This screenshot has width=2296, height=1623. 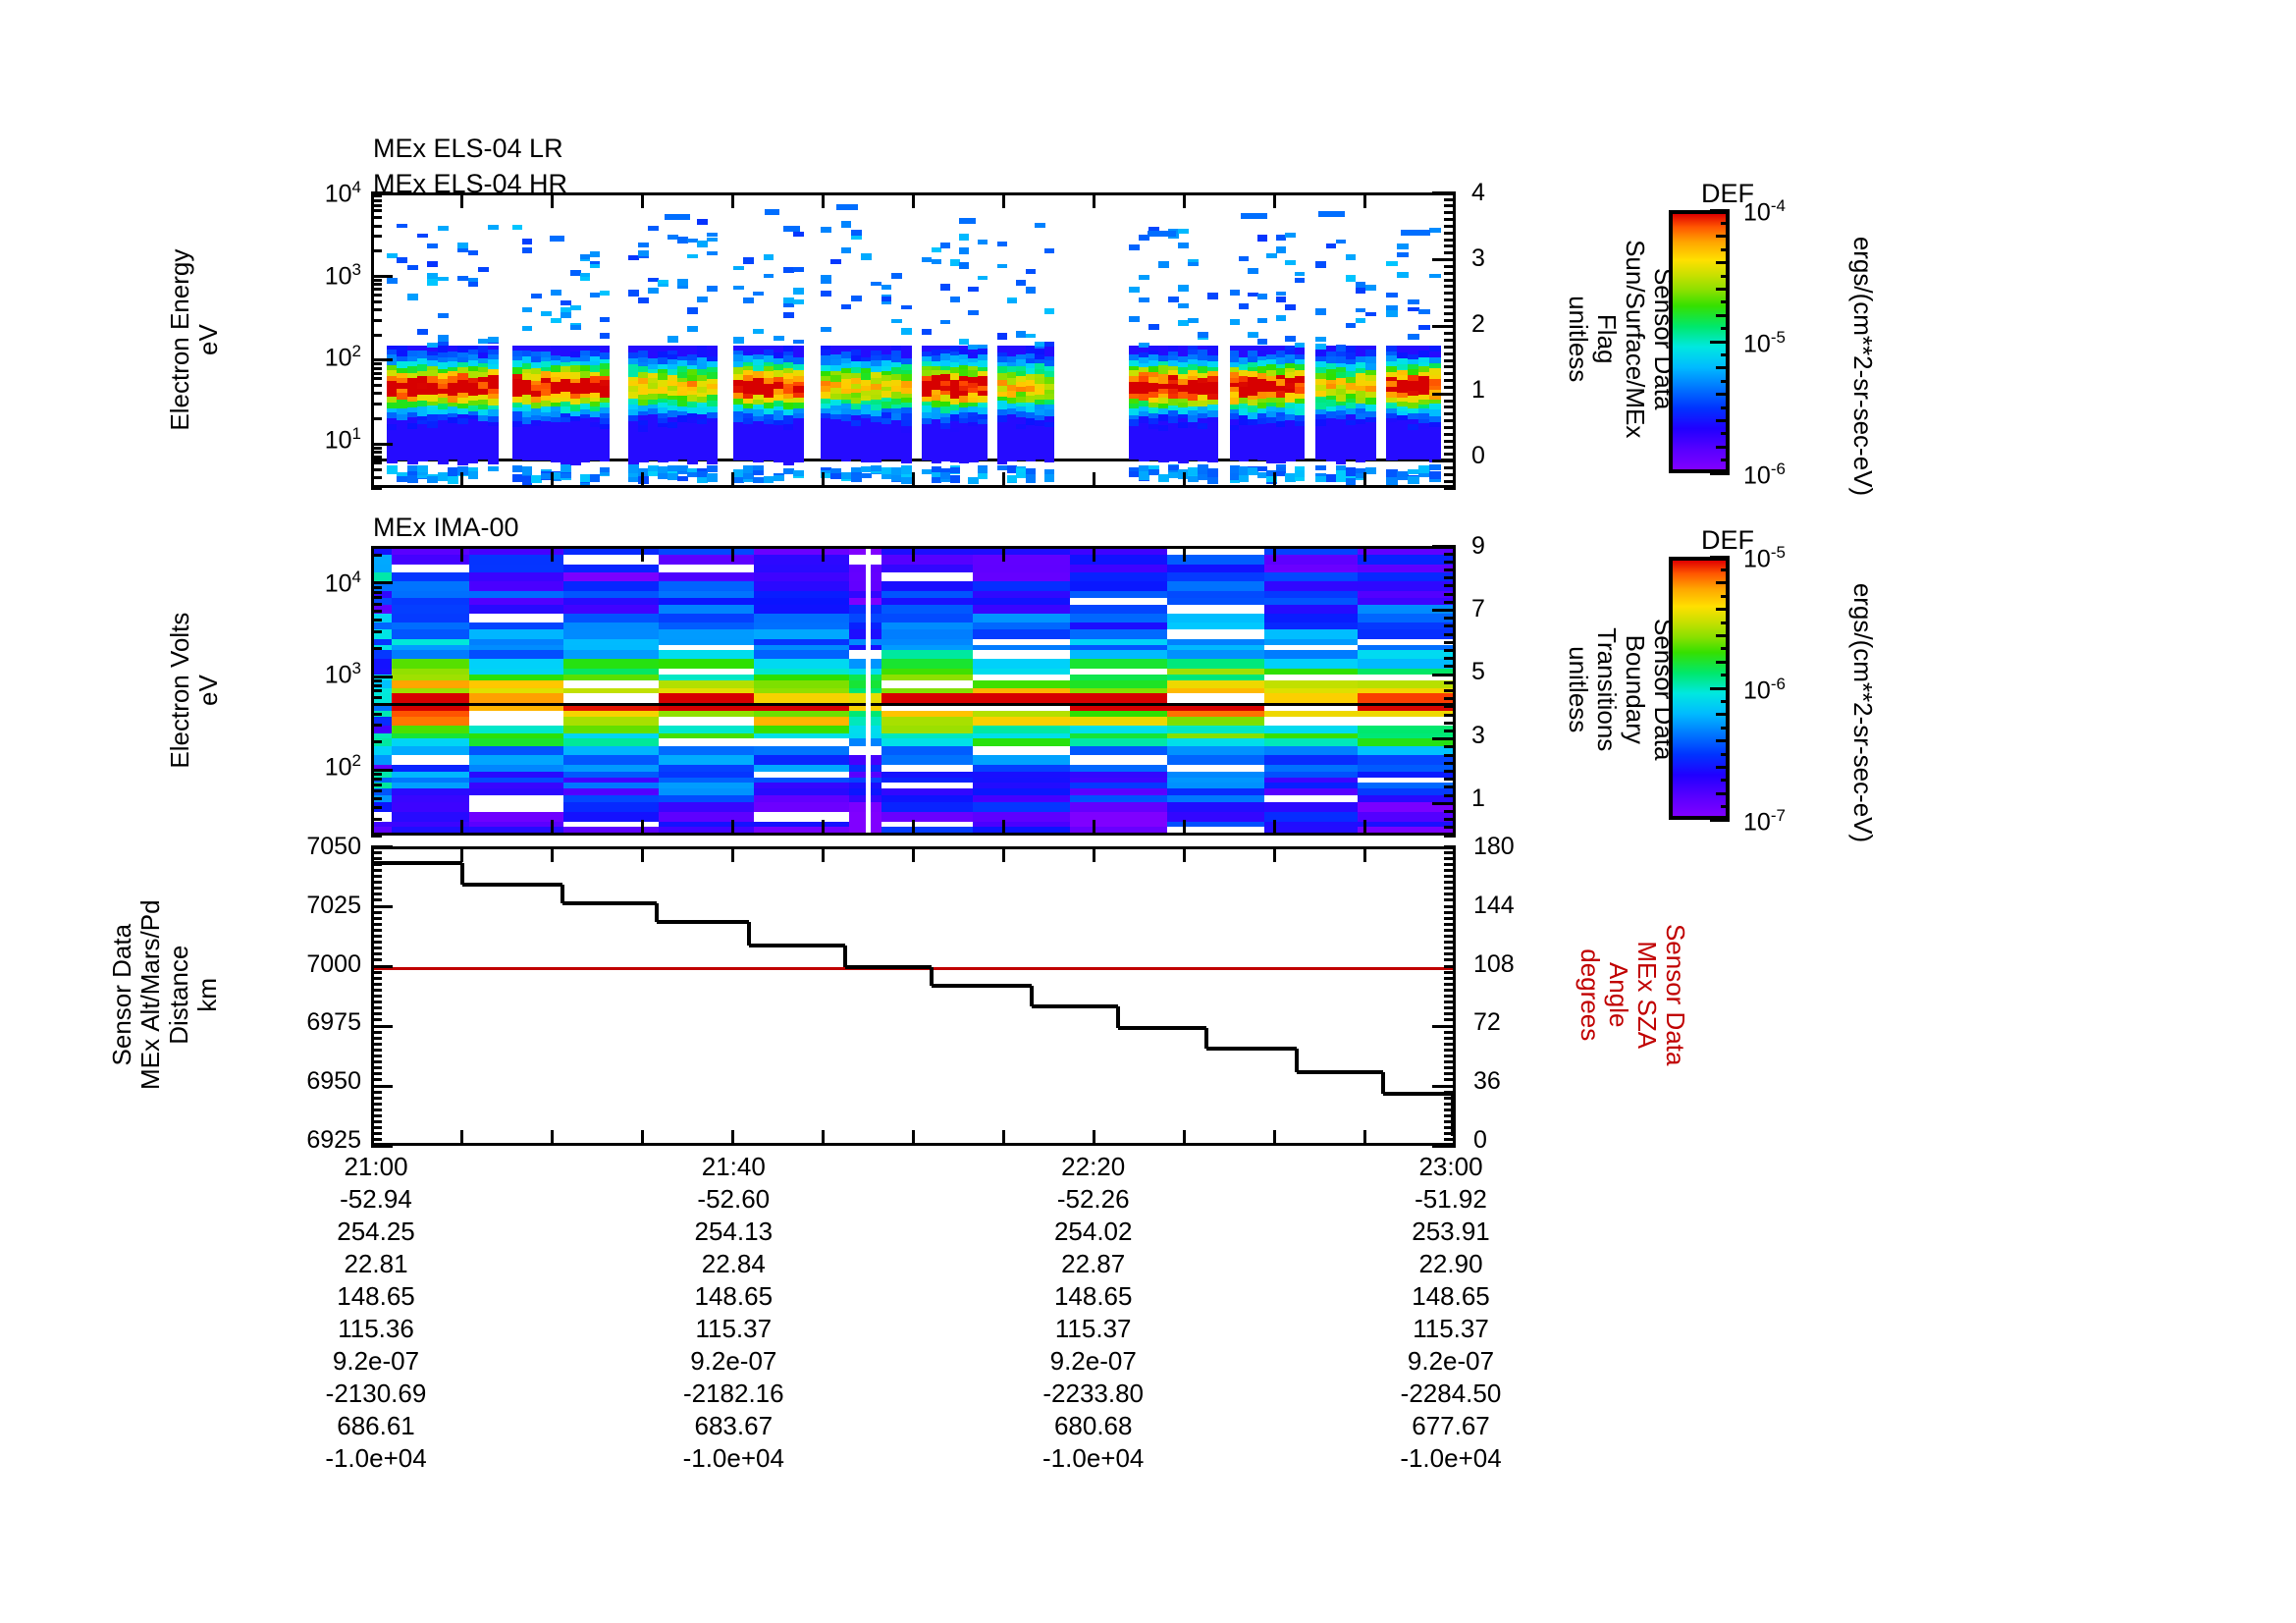 What do you see at coordinates (1478, 456) in the screenshot?
I see `right-tick-label: 0` at bounding box center [1478, 456].